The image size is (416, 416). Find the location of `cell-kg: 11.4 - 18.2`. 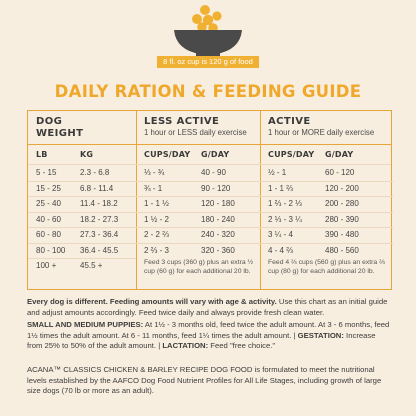

cell-kg: 11.4 - 18.2 is located at coordinates (99, 203).